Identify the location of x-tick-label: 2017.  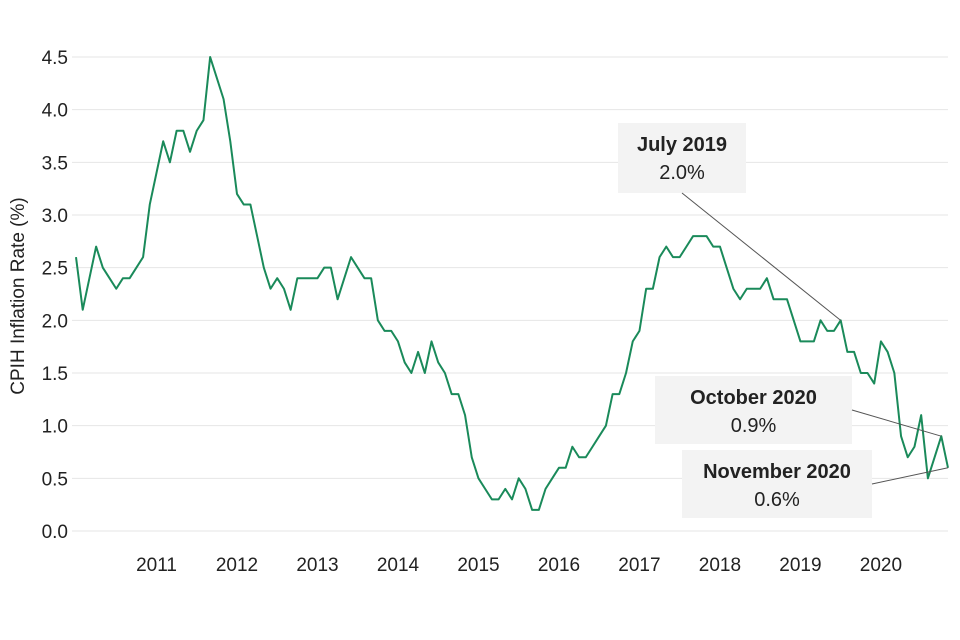
(639, 565).